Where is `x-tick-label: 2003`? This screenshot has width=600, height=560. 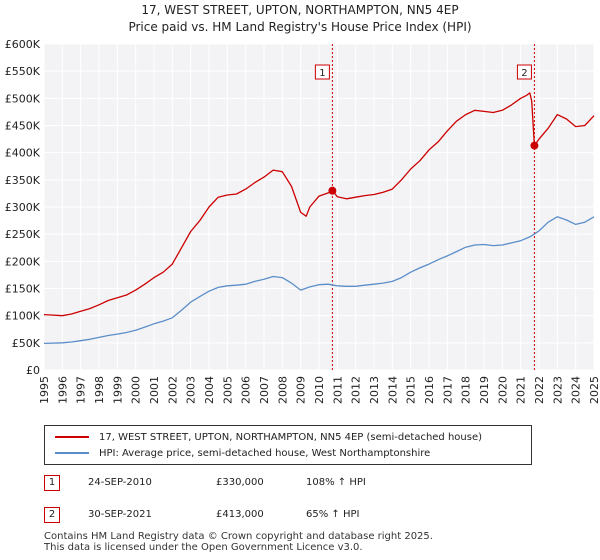
x-tick-label: 2003 is located at coordinates (191, 390).